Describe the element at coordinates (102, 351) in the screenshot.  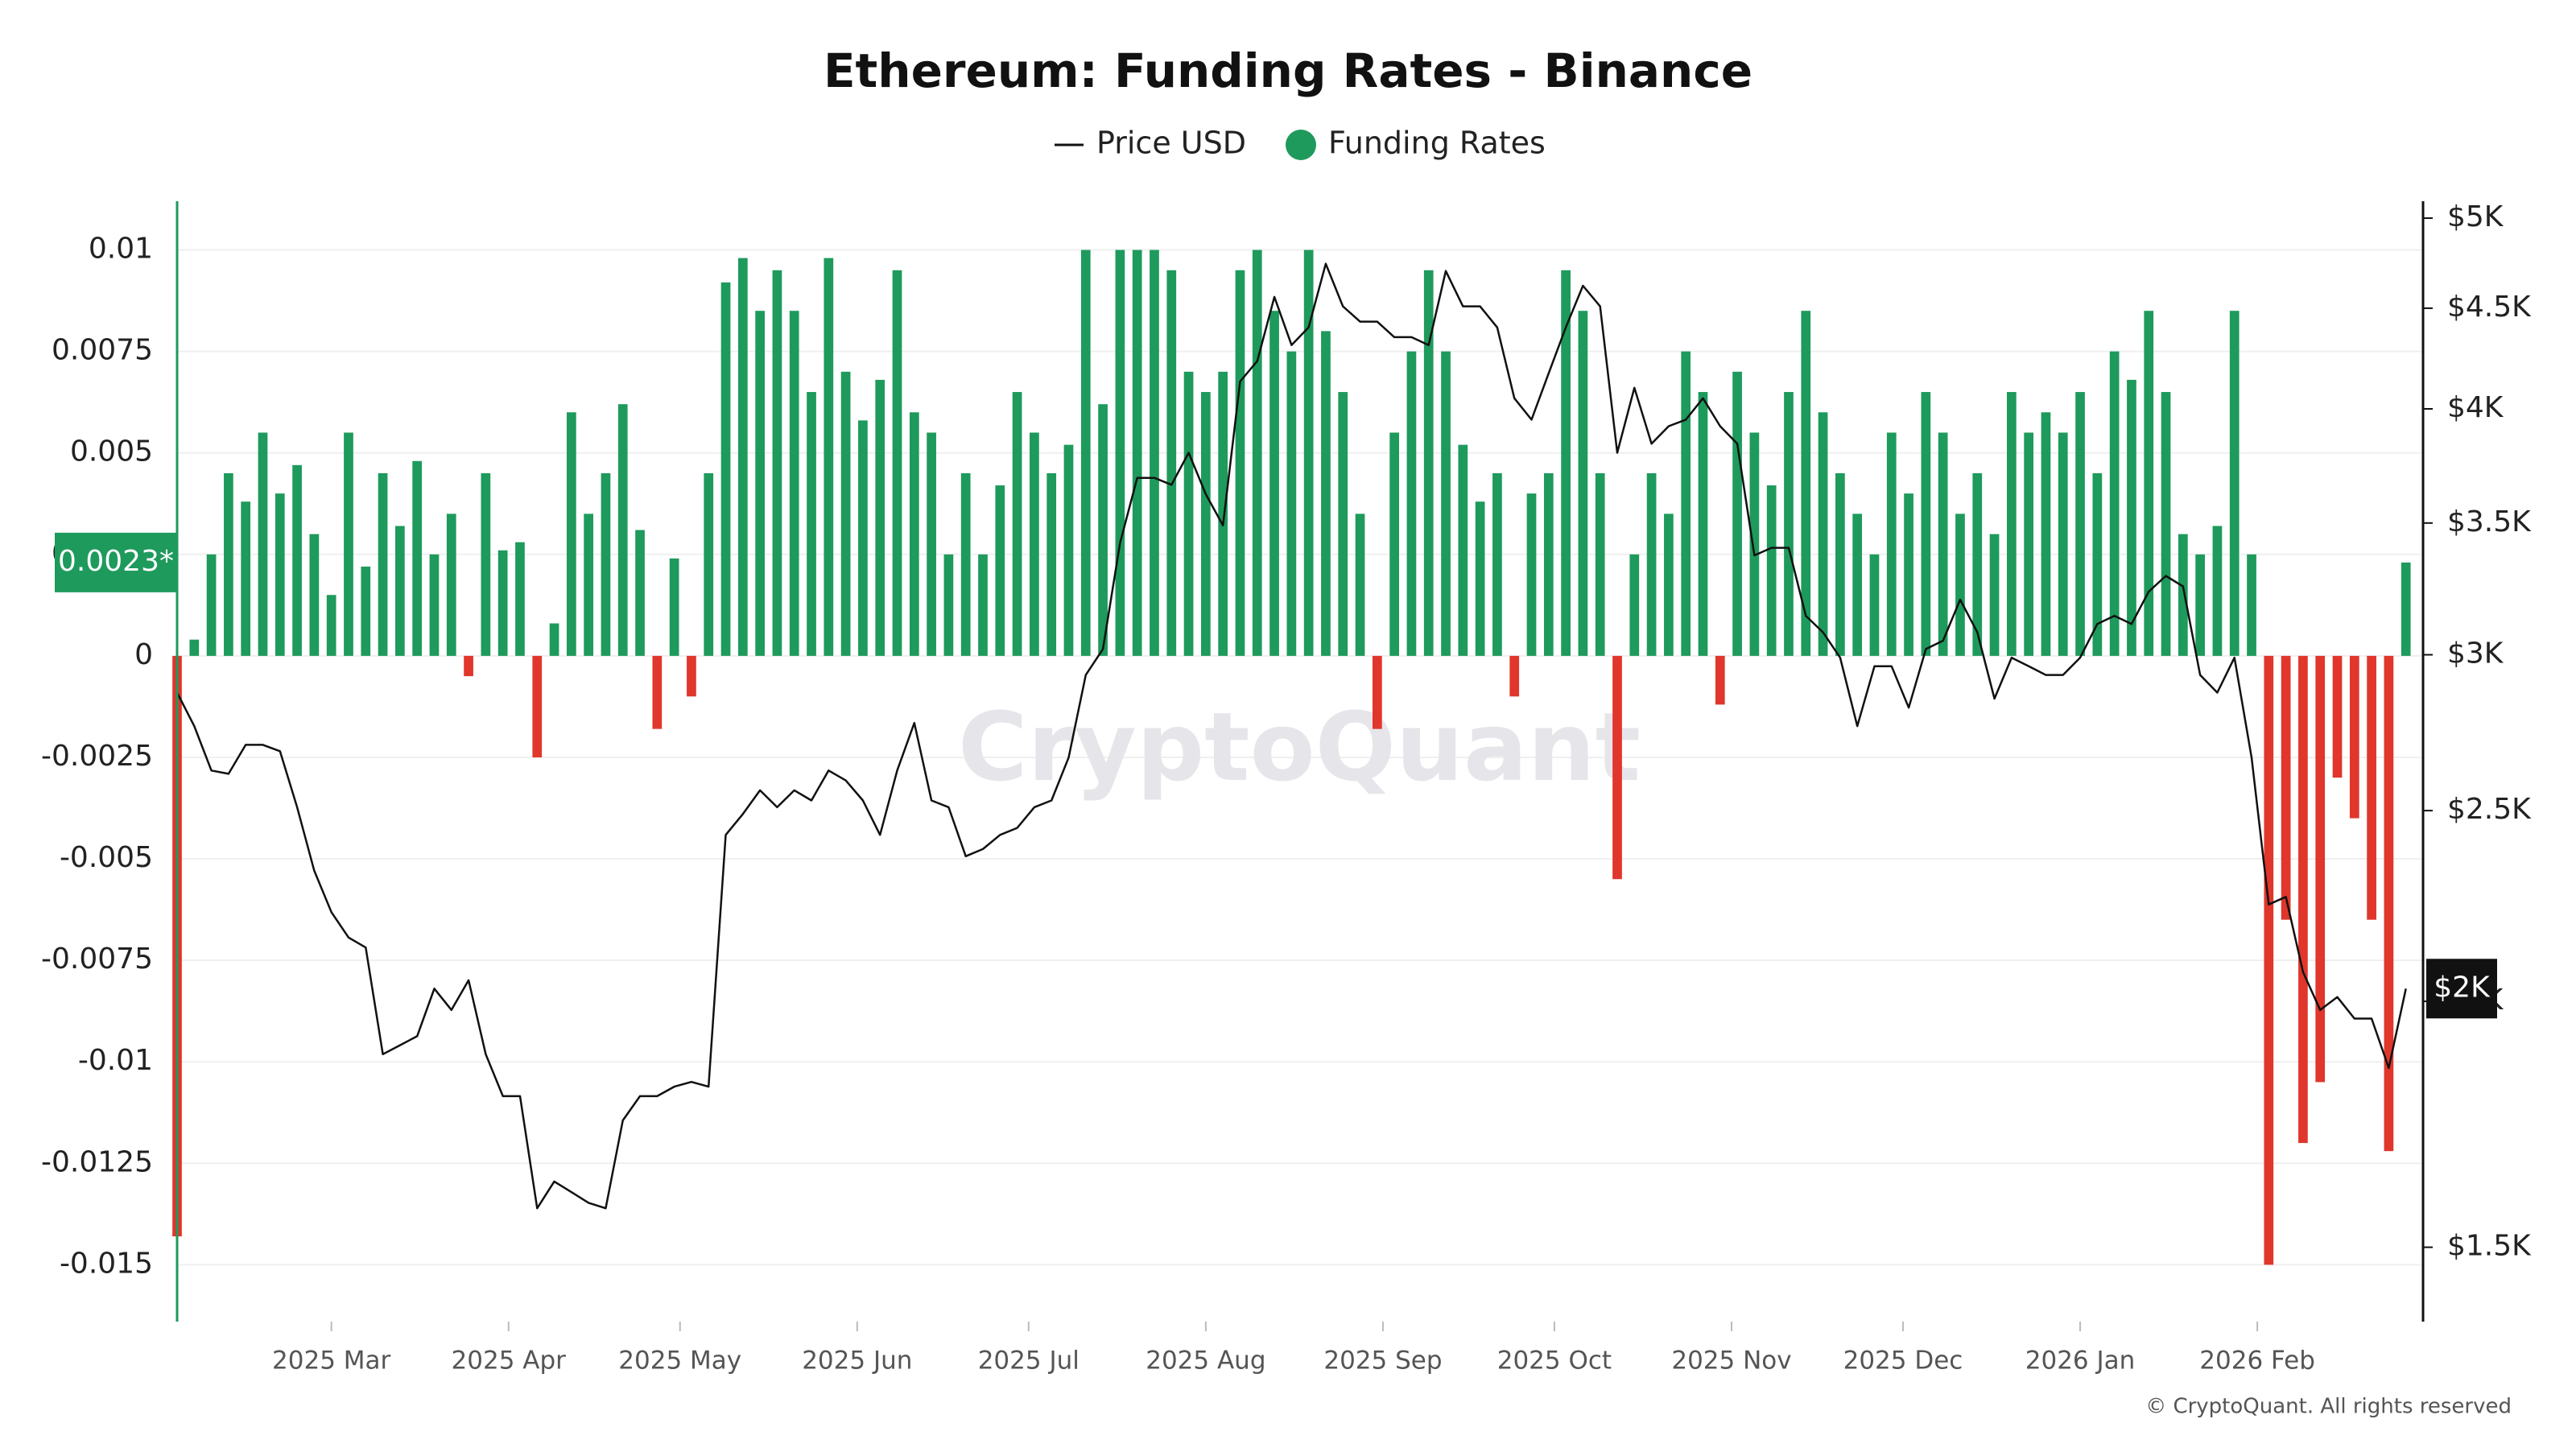
I see `y-tick-label: 0.0075` at that location.